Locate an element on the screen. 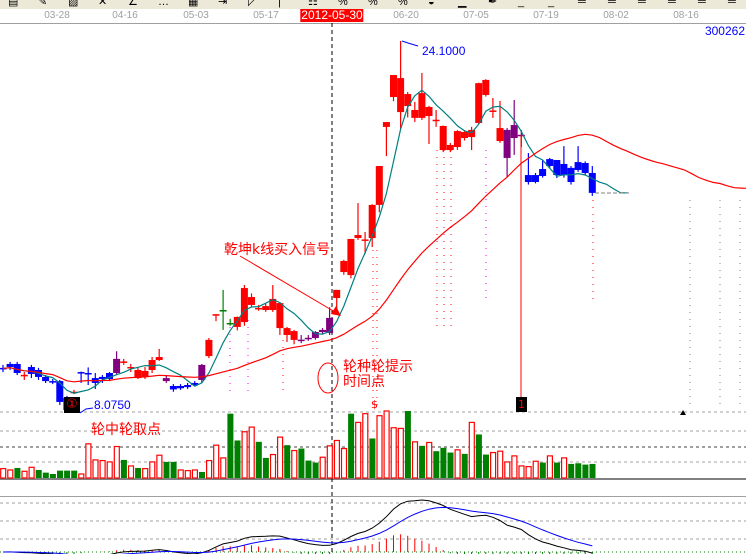 The height and width of the screenshot is (554, 746). line5-icon: ═ is located at coordinates (702, 4).